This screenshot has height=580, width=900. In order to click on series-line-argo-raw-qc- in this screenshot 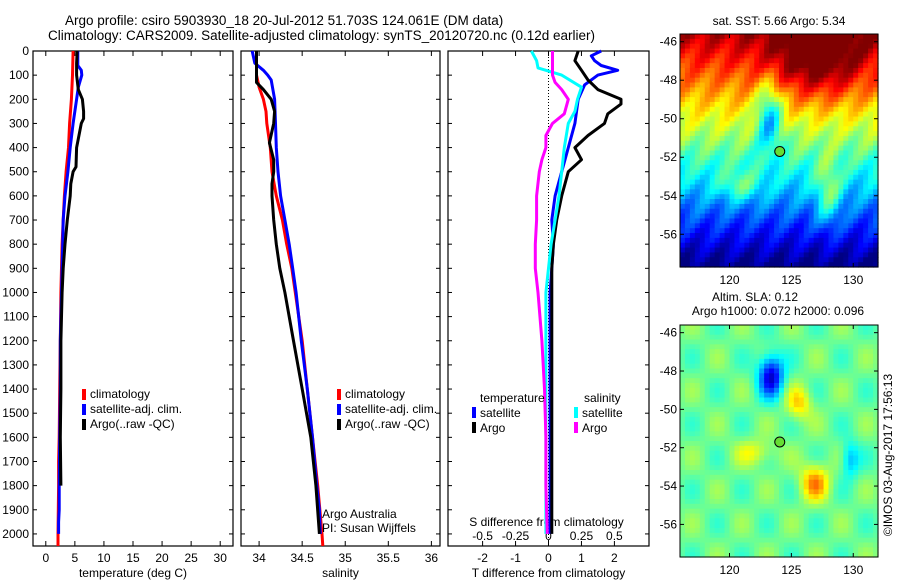, I will do `click(72, 268)`.